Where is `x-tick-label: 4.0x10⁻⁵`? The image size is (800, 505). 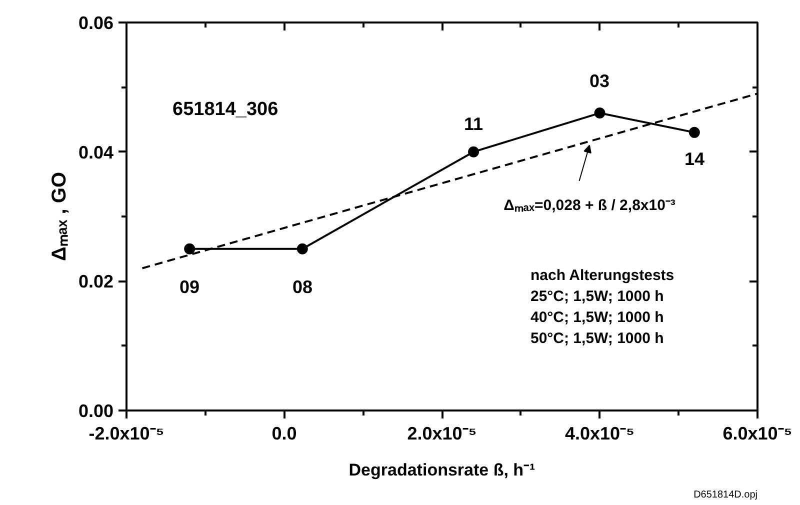 x-tick-label: 4.0x10⁻⁵ is located at coordinates (599, 434).